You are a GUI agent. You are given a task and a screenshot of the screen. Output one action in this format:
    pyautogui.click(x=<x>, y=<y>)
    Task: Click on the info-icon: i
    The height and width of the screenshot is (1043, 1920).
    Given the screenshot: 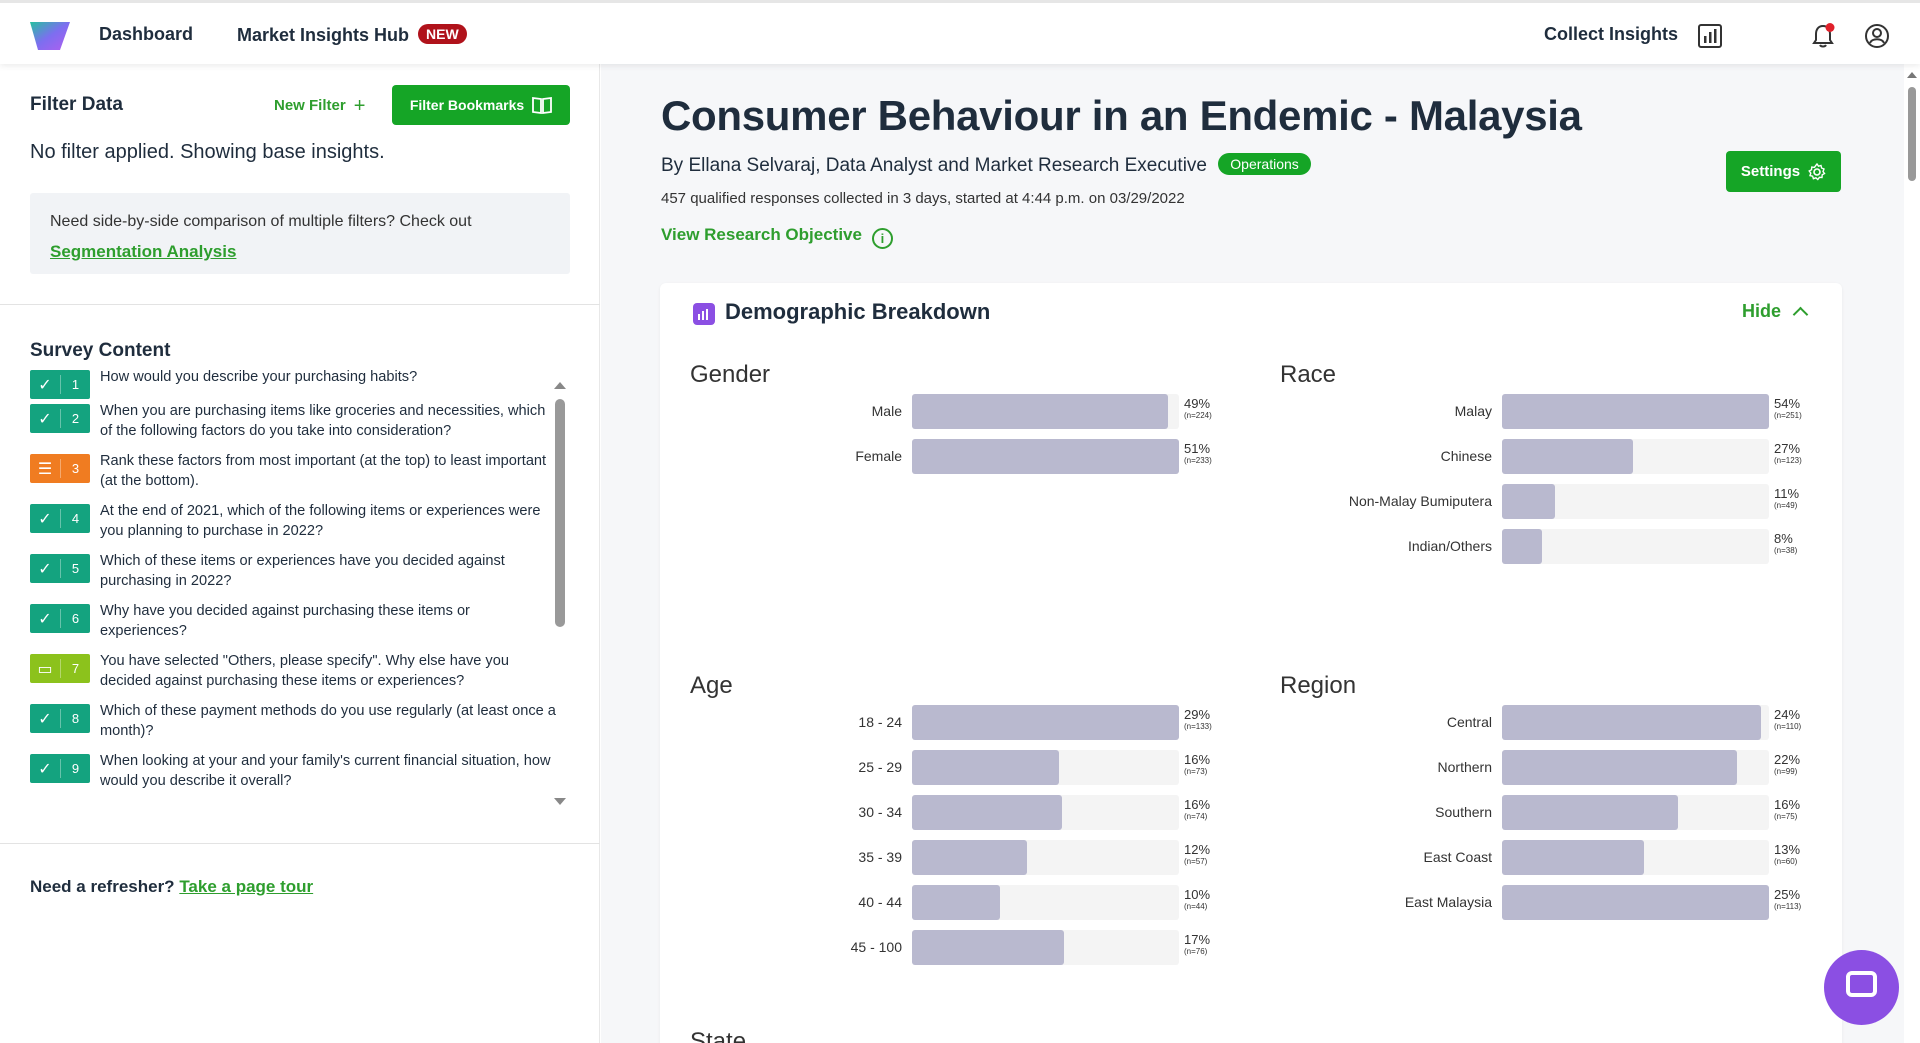 What is the action you would take?
    pyautogui.click(x=882, y=238)
    